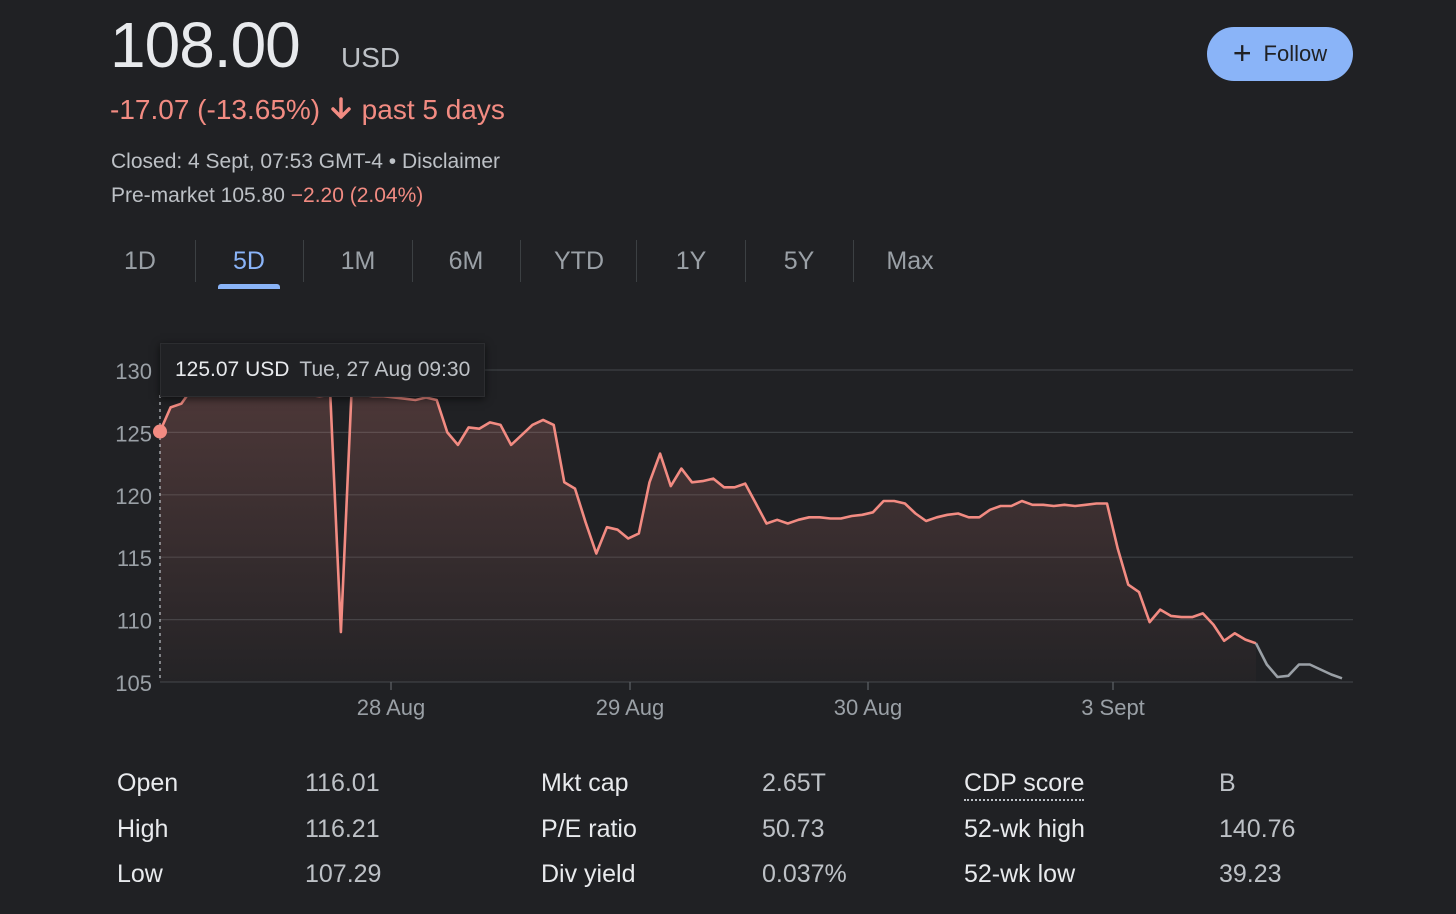 The height and width of the screenshot is (914, 1456). I want to click on tab-label: 5D, so click(249, 261).